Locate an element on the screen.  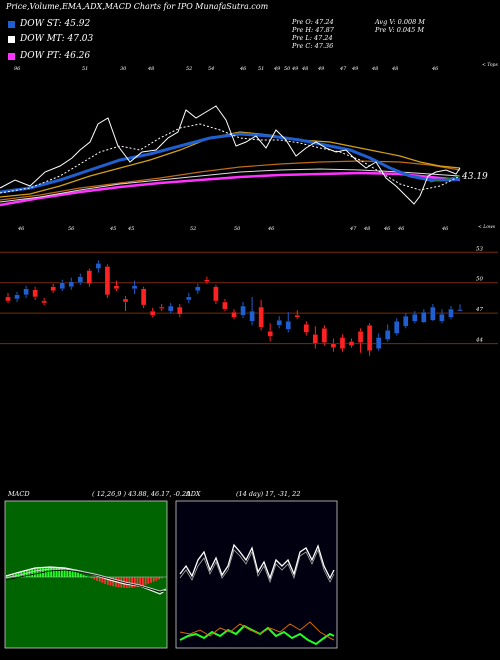
legend-dow-pt: DOW PT: 46.26 is located at coordinates (49, 56).